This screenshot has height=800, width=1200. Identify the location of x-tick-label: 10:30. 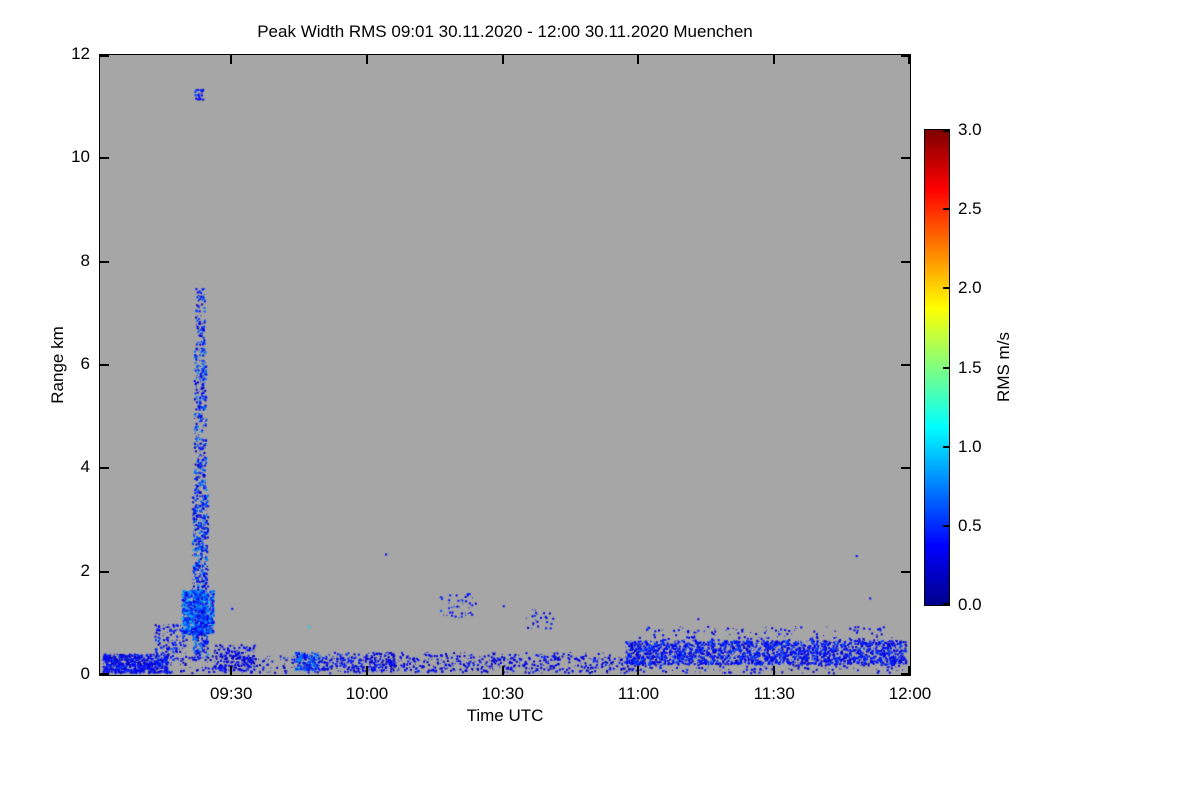
(502, 693).